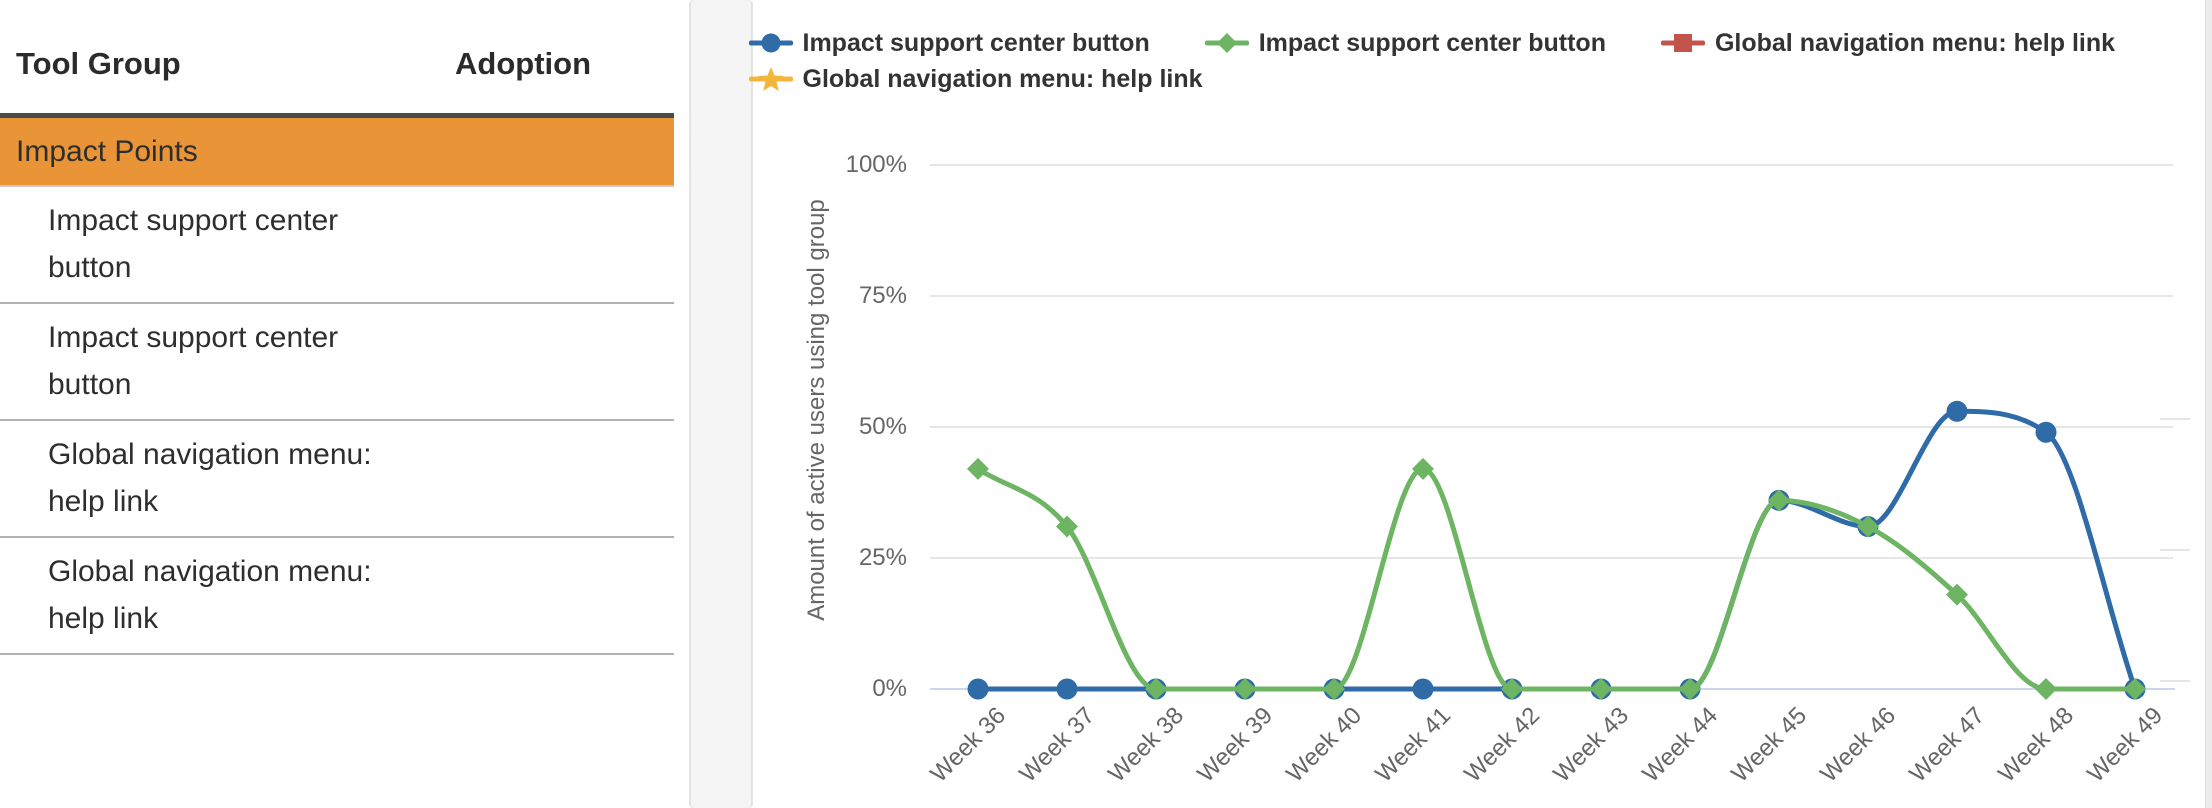 The width and height of the screenshot is (2212, 808). Describe the element at coordinates (107, 151) in the screenshot. I see `group-row-label: Impact Points` at that location.